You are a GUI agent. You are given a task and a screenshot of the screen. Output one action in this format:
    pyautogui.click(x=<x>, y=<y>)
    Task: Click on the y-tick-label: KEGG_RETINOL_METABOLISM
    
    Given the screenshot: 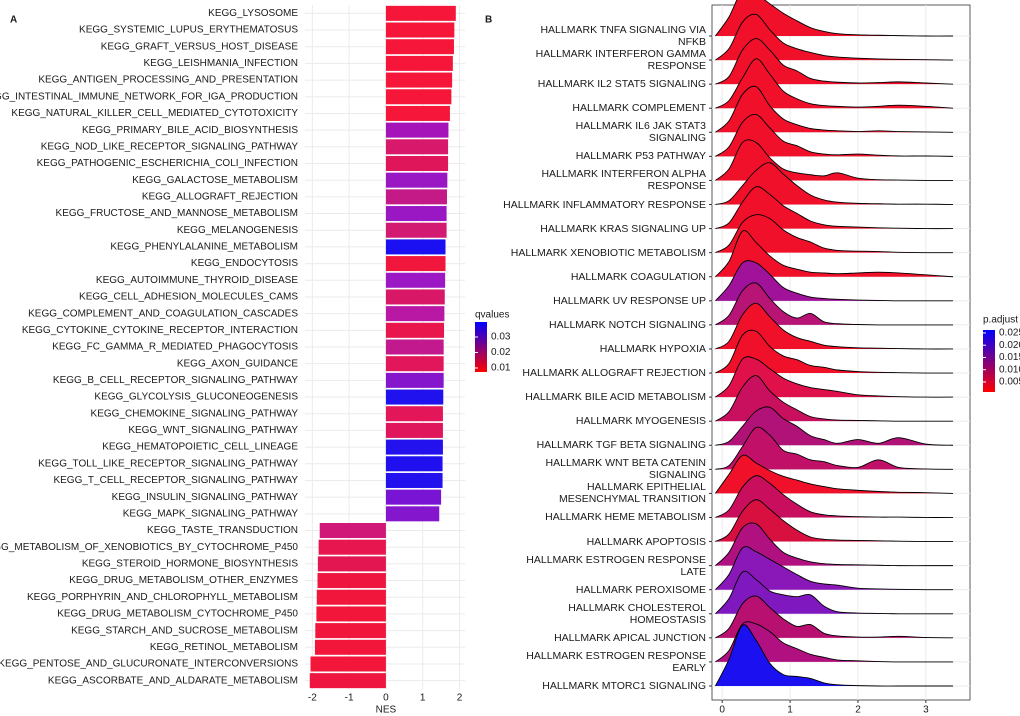 What is the action you would take?
    pyautogui.click(x=224, y=647)
    